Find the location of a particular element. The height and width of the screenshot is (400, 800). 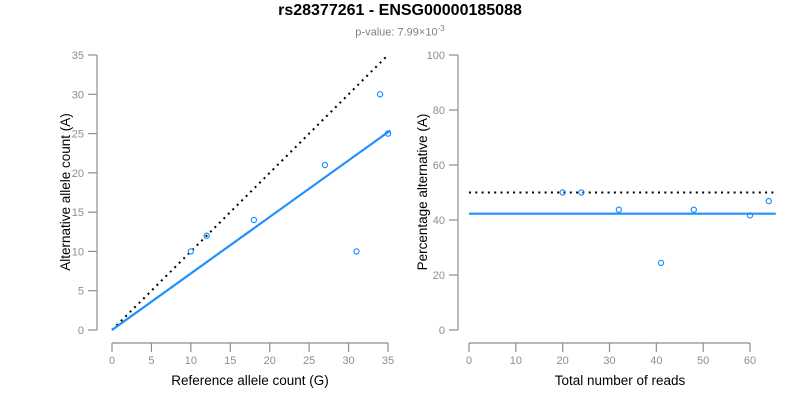

x-tick-label: 40 is located at coordinates (656, 361).